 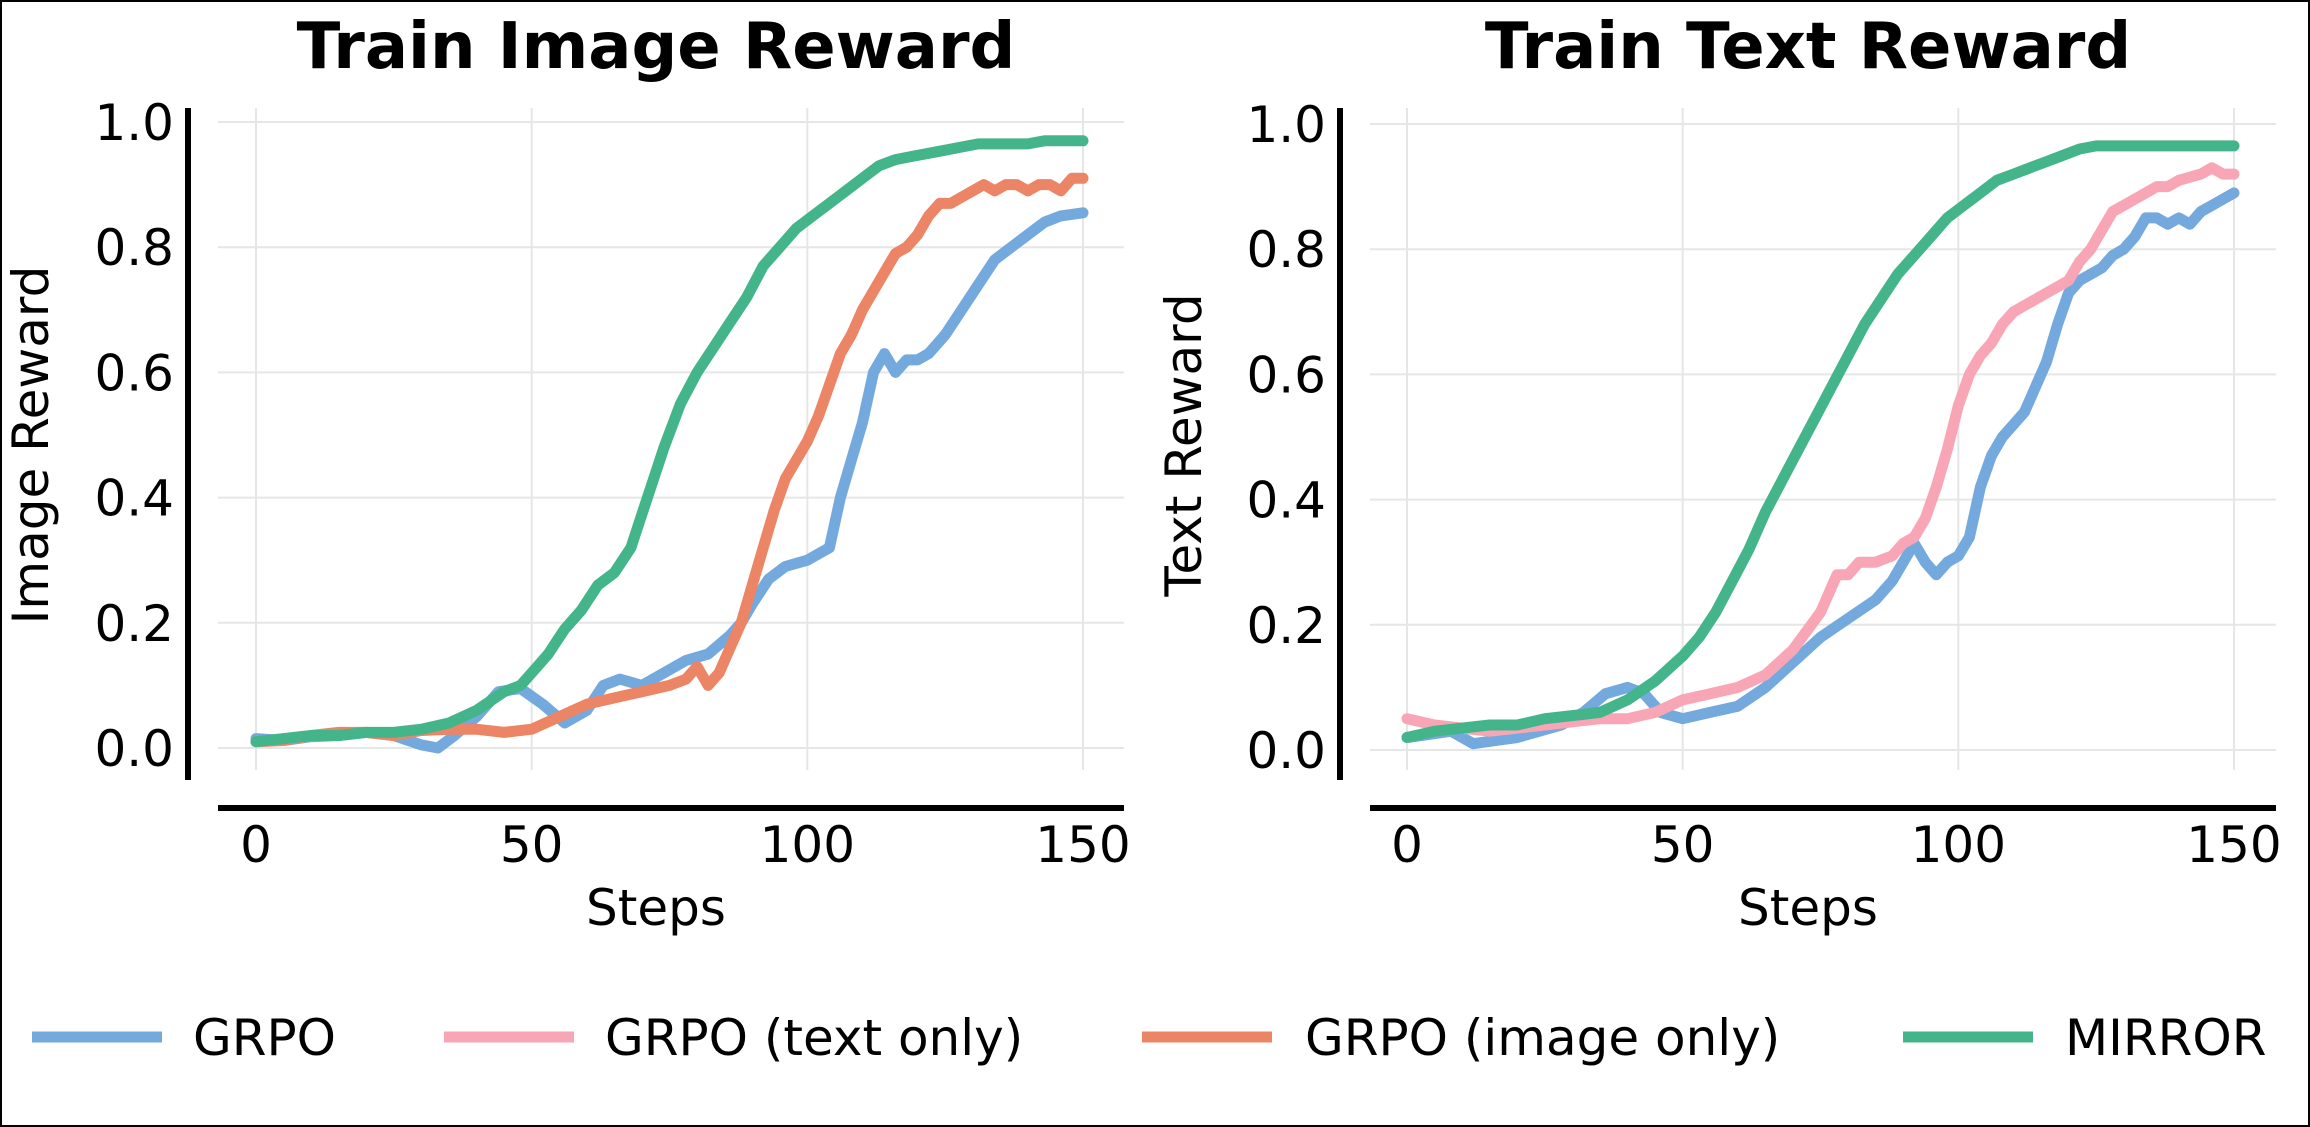 I want to click on text-chart-title: Train Text Reward, so click(x=1808, y=47).